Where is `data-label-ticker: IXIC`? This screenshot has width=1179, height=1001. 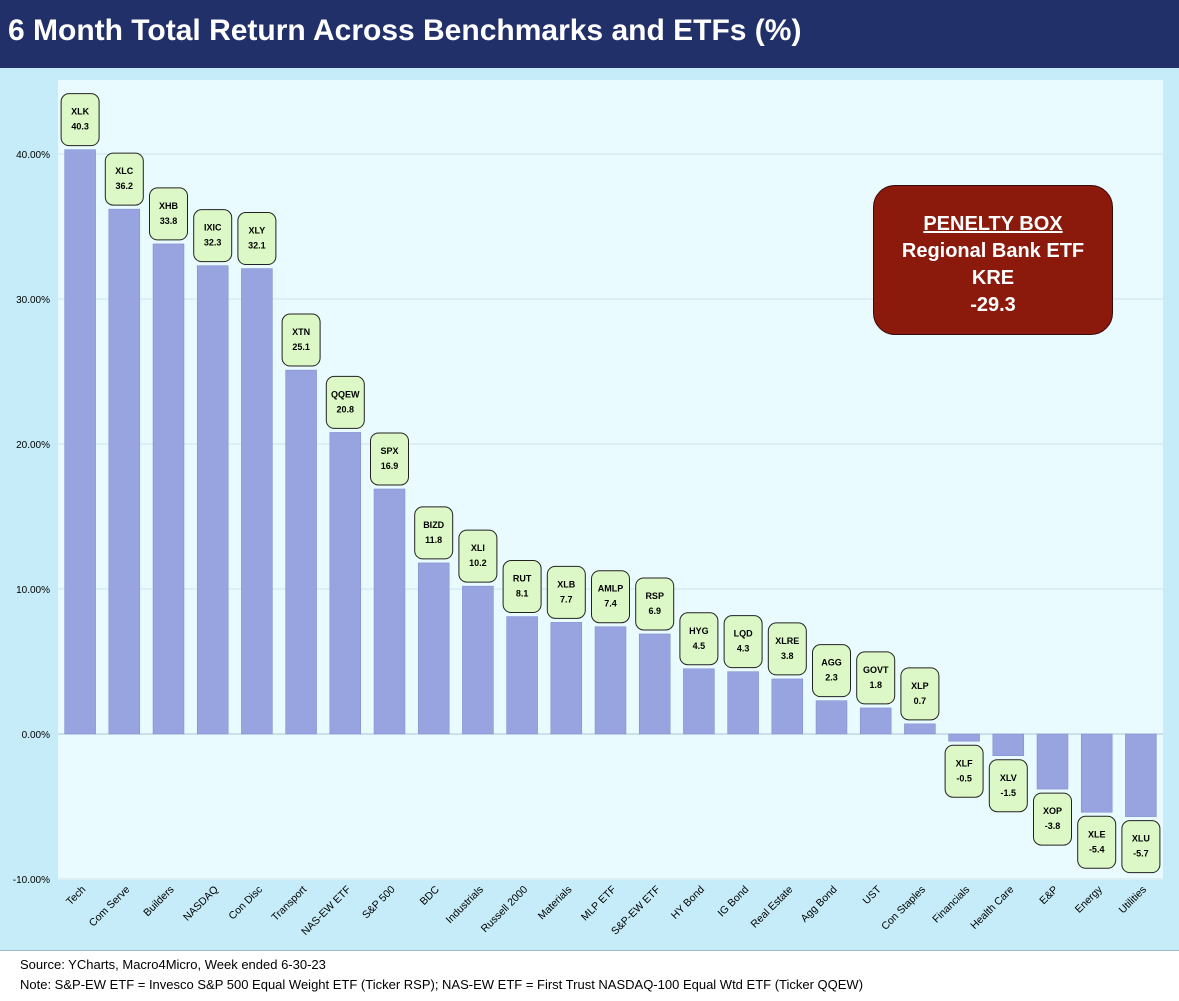
data-label-ticker: IXIC is located at coordinates (213, 228).